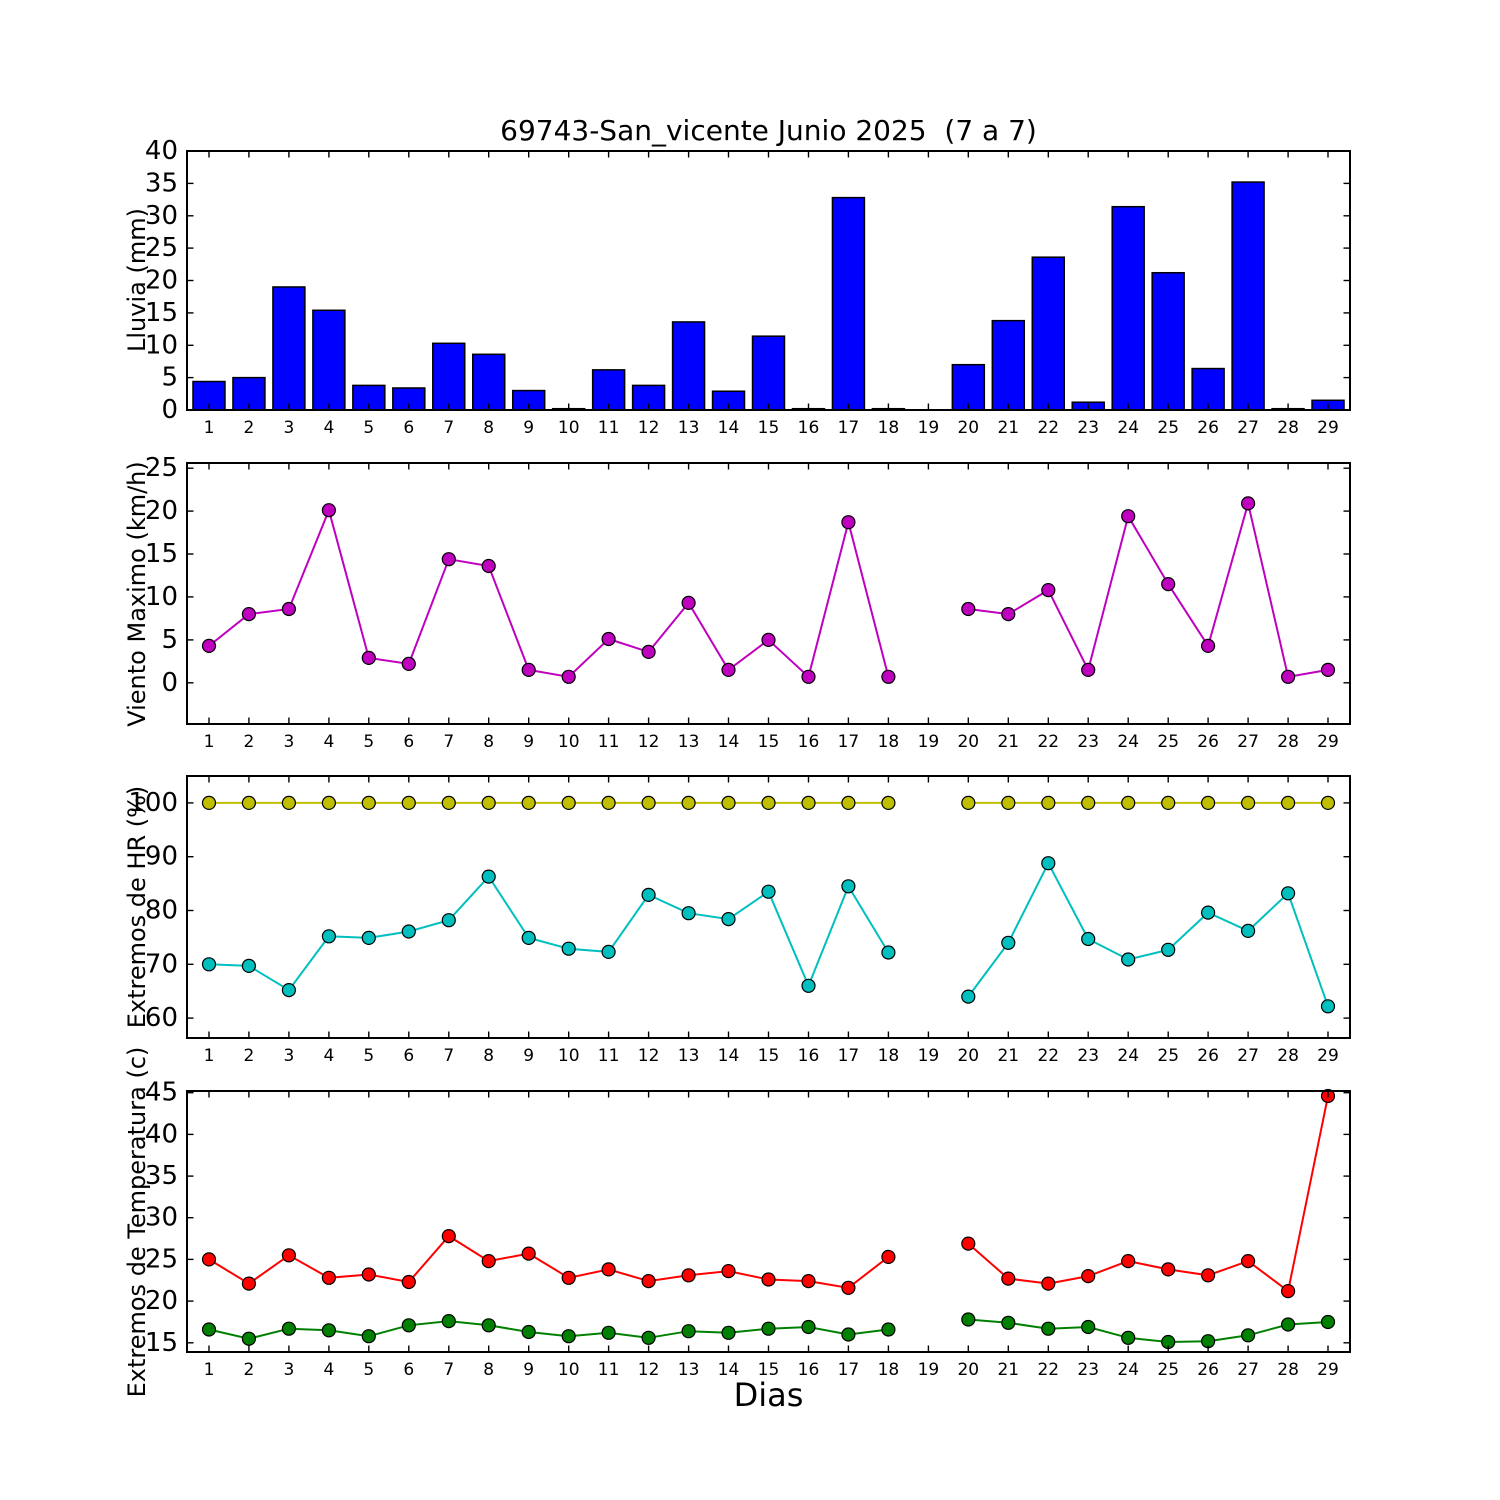 This screenshot has height=1500, width=1500. What do you see at coordinates (153, 803) in the screenshot?
I see `y-tick-label: 100` at bounding box center [153, 803].